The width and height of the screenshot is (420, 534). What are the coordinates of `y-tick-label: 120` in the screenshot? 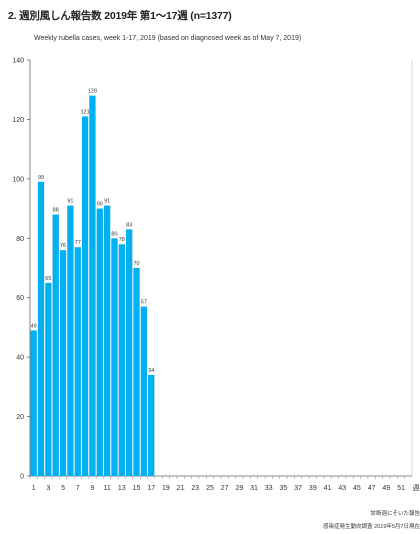 It's located at (18, 120).